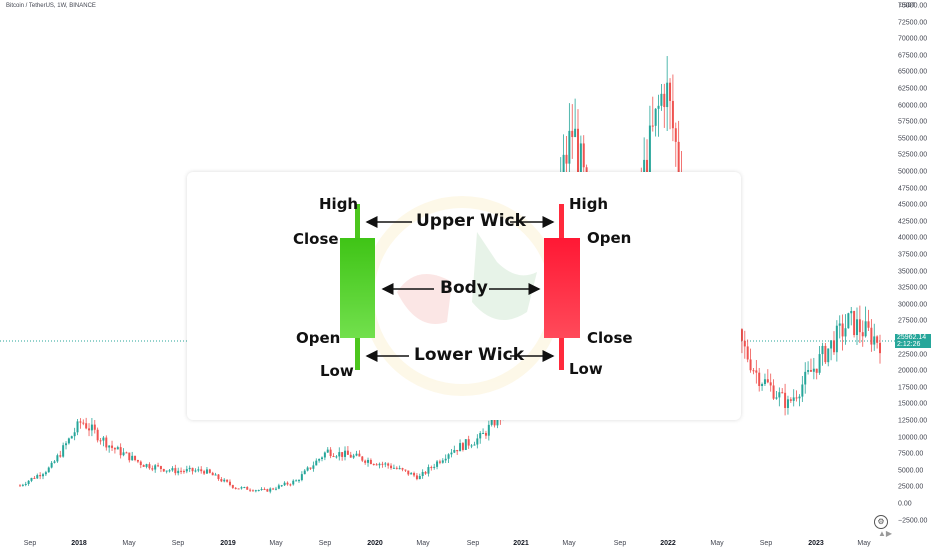 This screenshot has height=550, width=932. I want to click on y-tick-label: 7500.00, so click(911, 454).